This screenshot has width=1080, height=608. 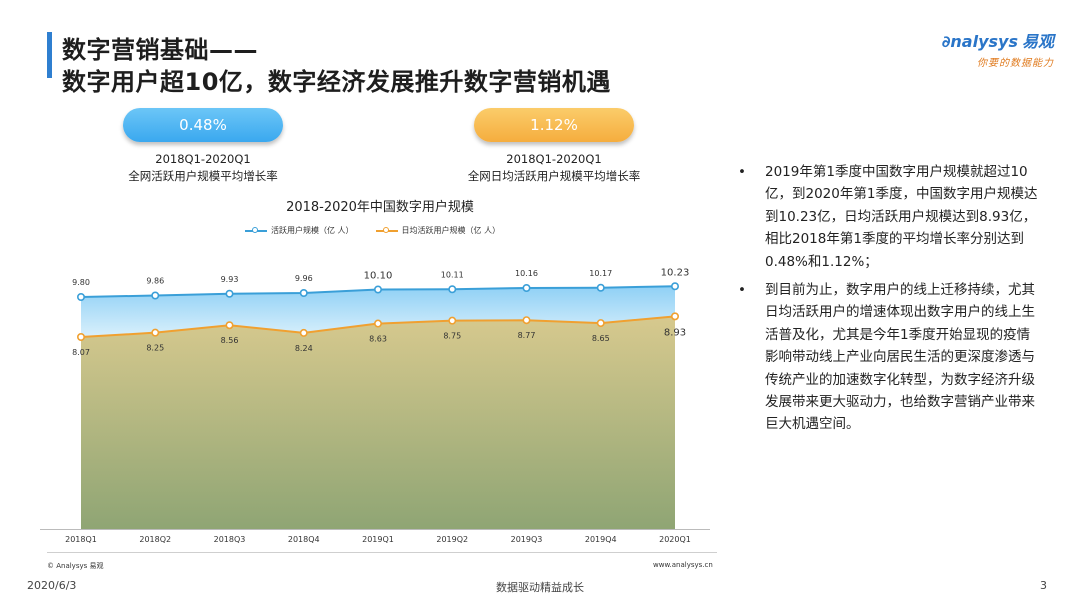 What do you see at coordinates (160, 50) in the screenshot?
I see `page-title-line1: 数字营销基础——` at bounding box center [160, 50].